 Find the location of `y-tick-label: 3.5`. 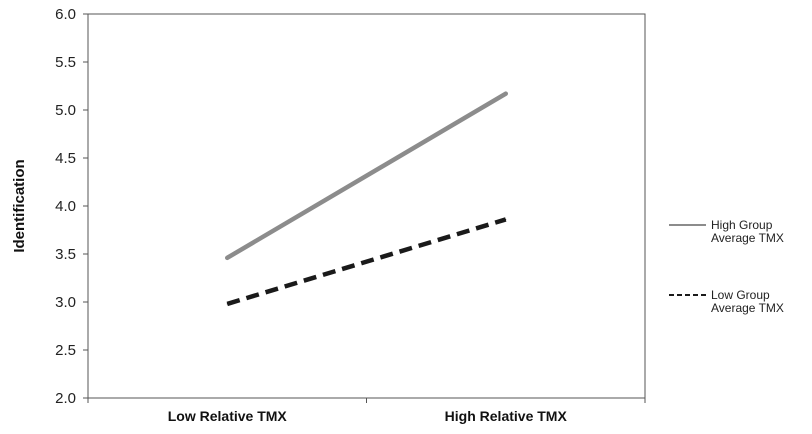

y-tick-label: 3.5 is located at coordinates (65, 254).